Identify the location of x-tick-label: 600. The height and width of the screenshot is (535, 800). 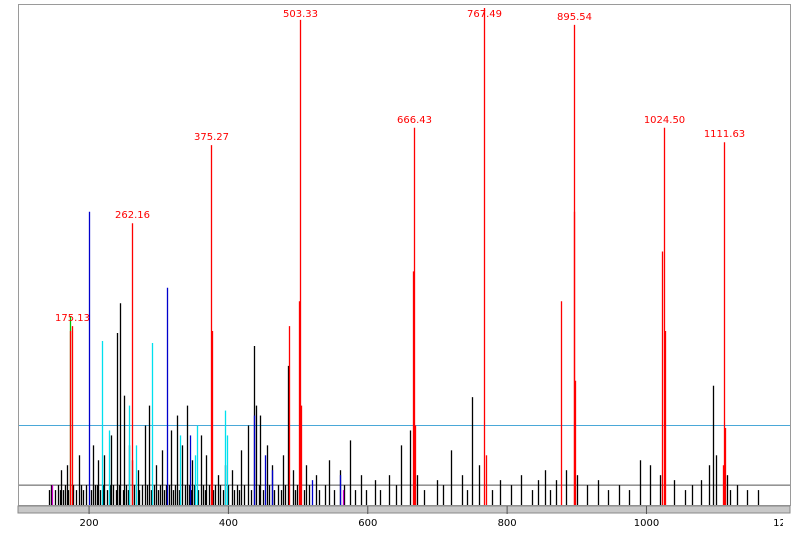
(367, 523).